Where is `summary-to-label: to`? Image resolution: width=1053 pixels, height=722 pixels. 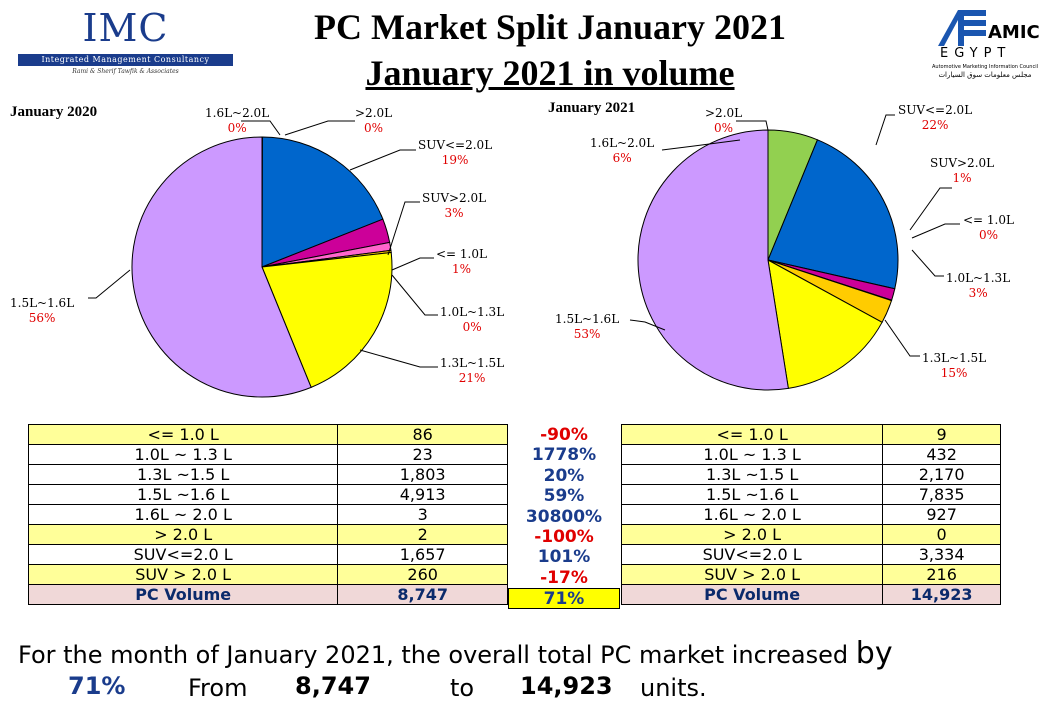 summary-to-label: to is located at coordinates (462, 688).